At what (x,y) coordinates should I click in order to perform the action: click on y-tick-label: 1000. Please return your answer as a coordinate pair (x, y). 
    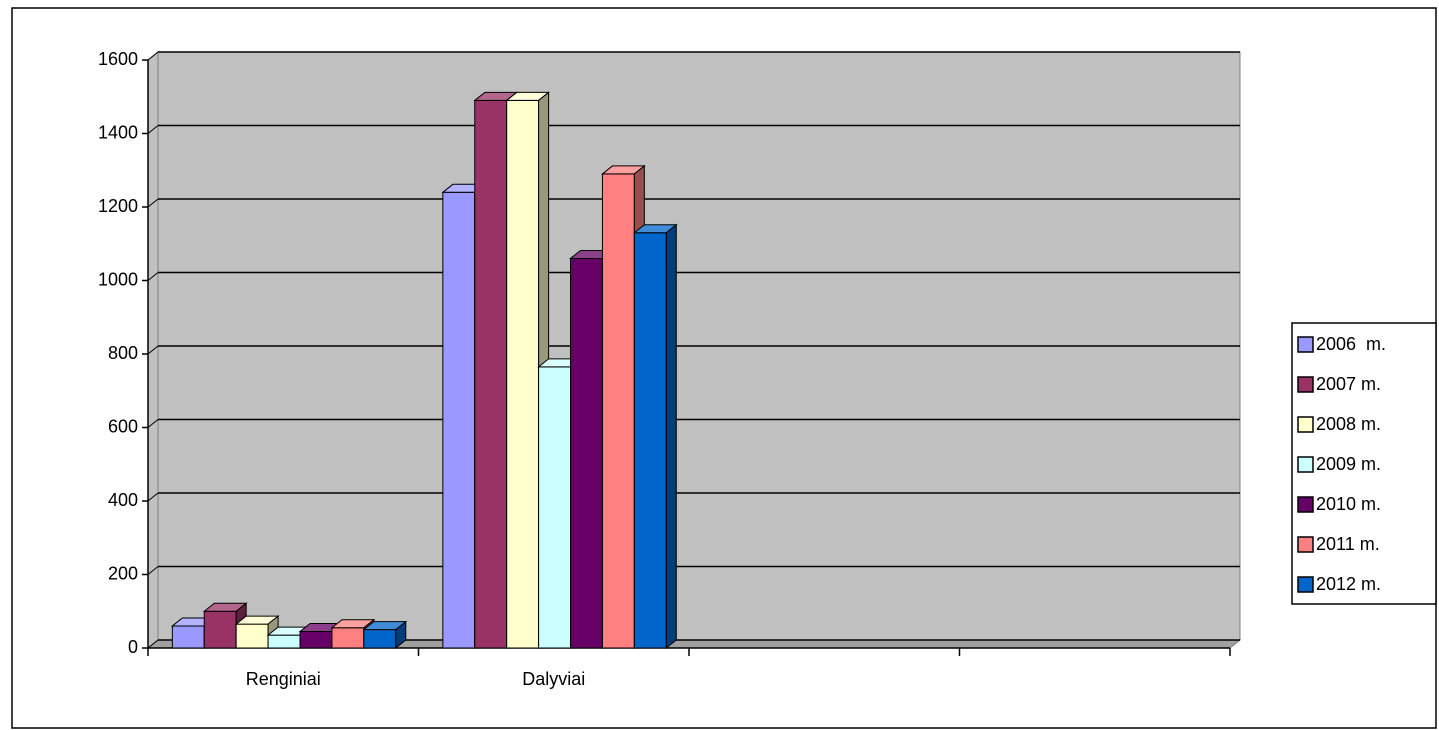
    Looking at the image, I should click on (118, 279).